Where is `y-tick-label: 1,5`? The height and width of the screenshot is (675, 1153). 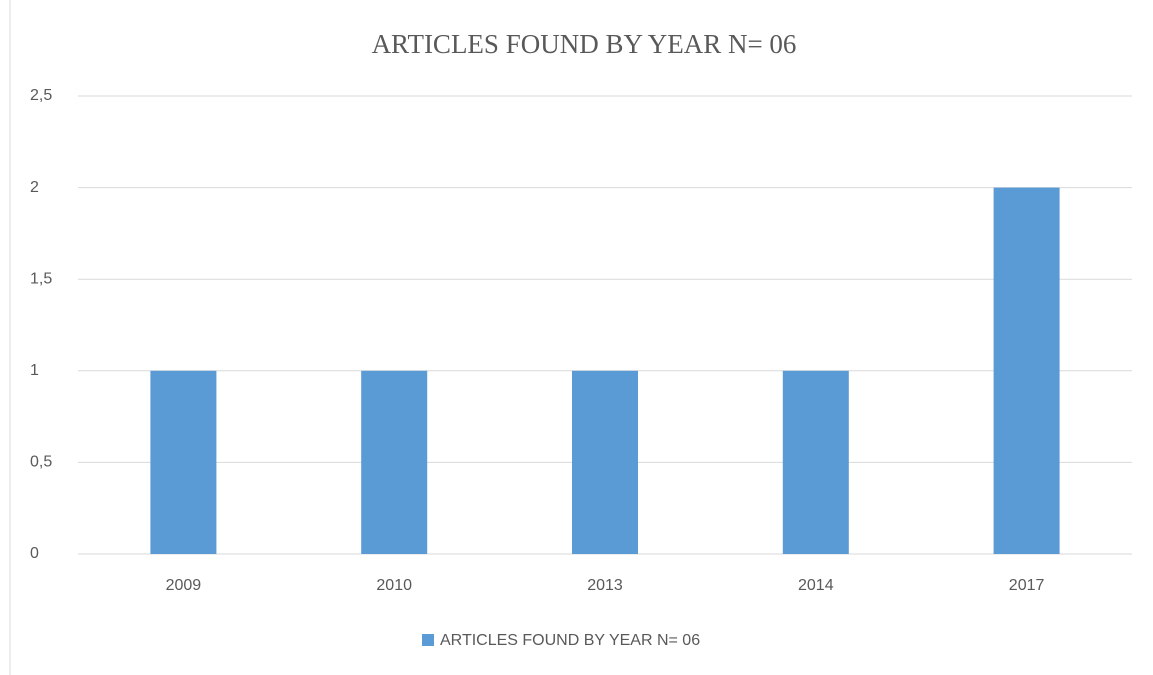
y-tick-label: 1,5 is located at coordinates (41, 278).